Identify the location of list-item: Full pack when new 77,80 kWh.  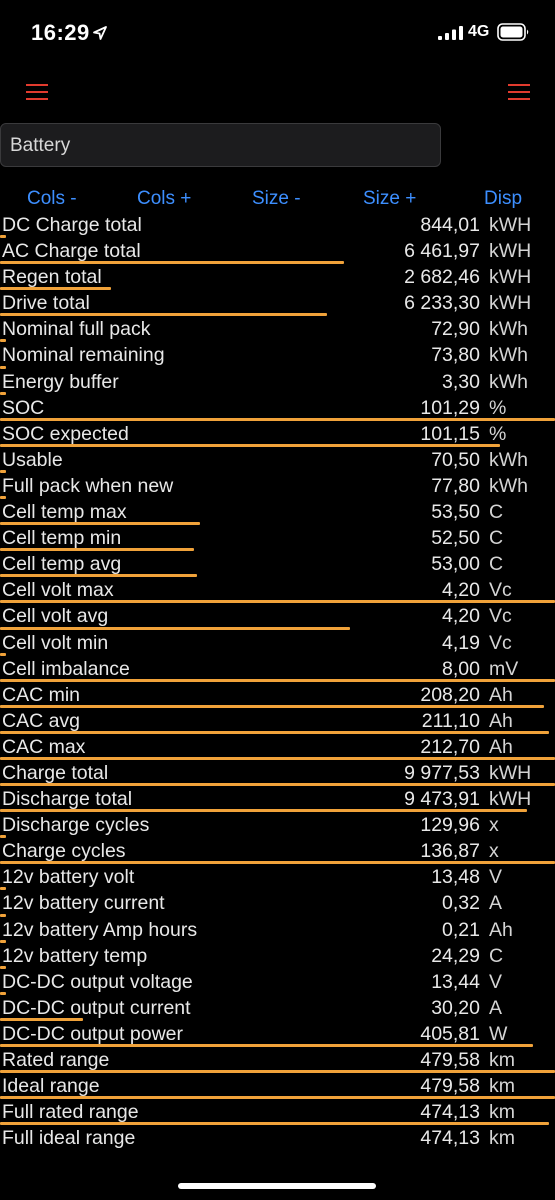
(277, 486).